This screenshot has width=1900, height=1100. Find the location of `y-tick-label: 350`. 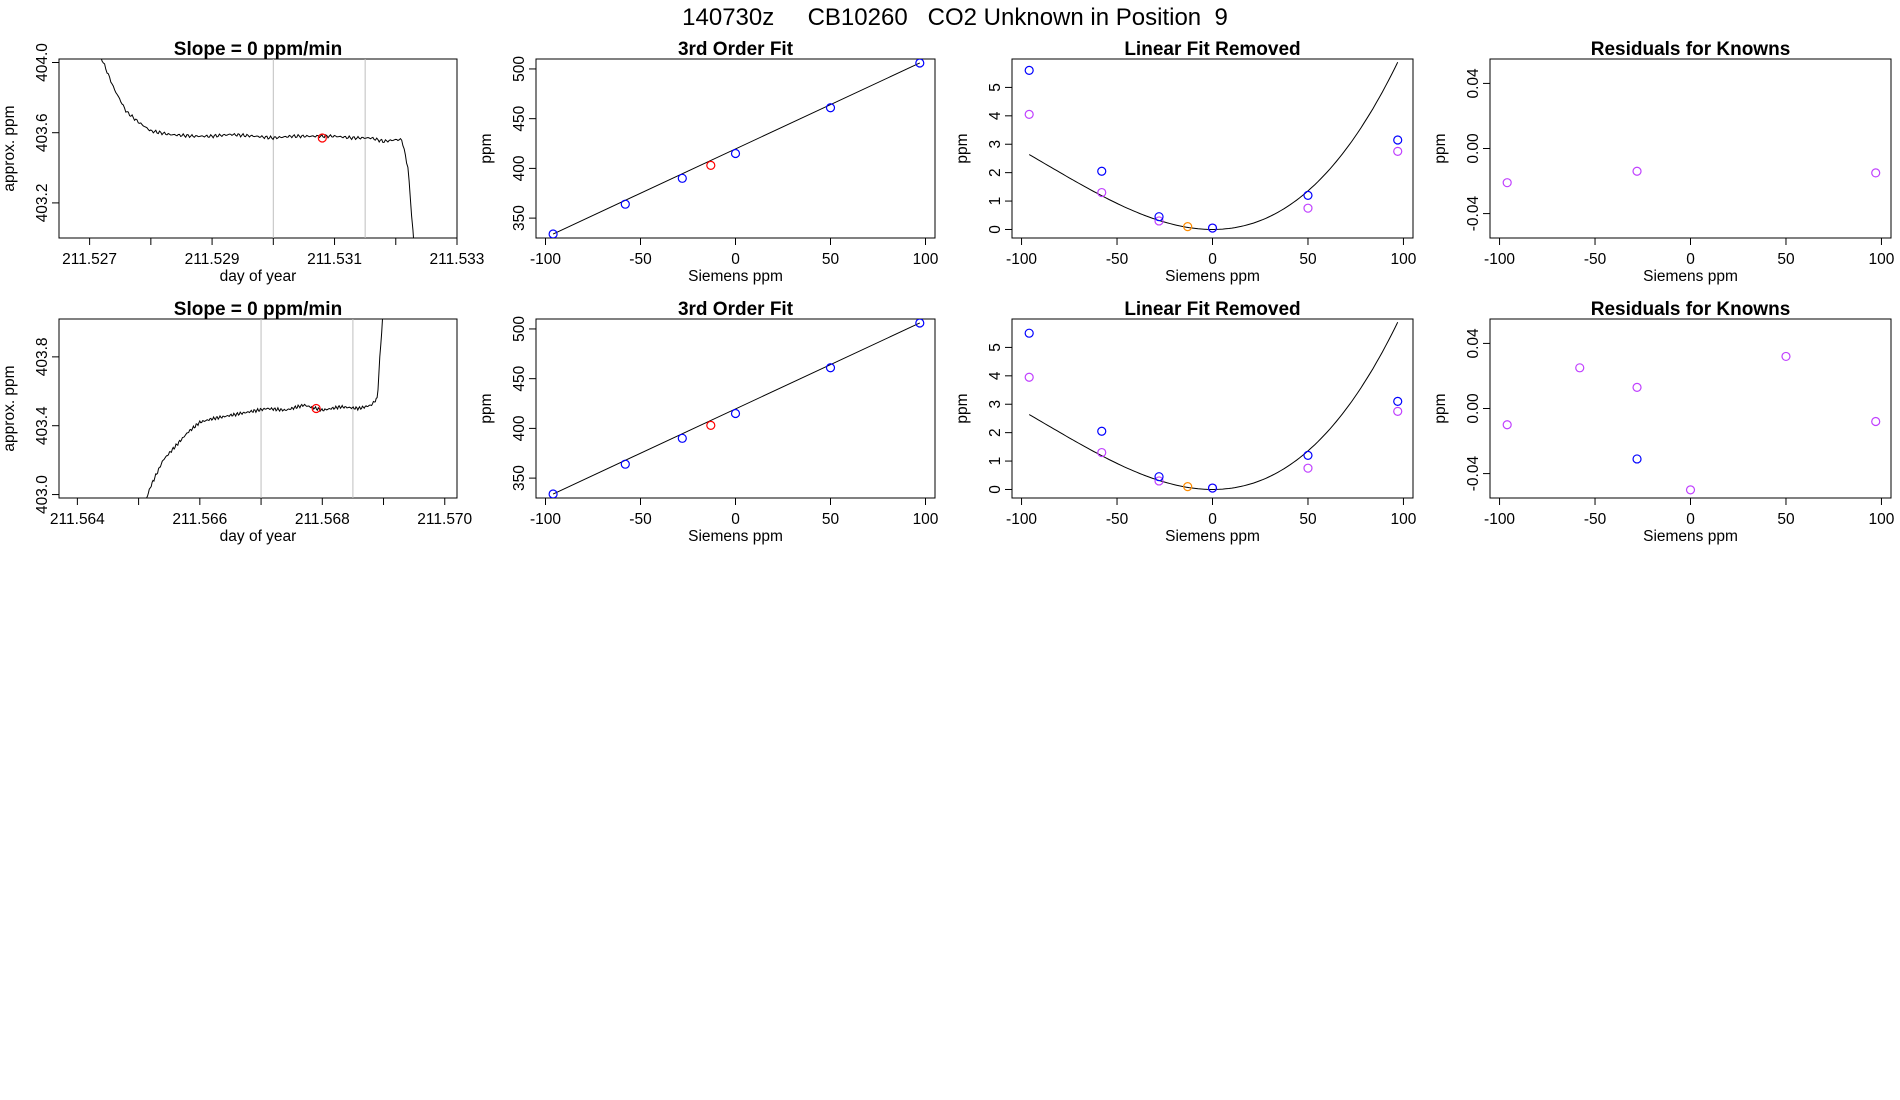

y-tick-label: 350 is located at coordinates (519, 478).